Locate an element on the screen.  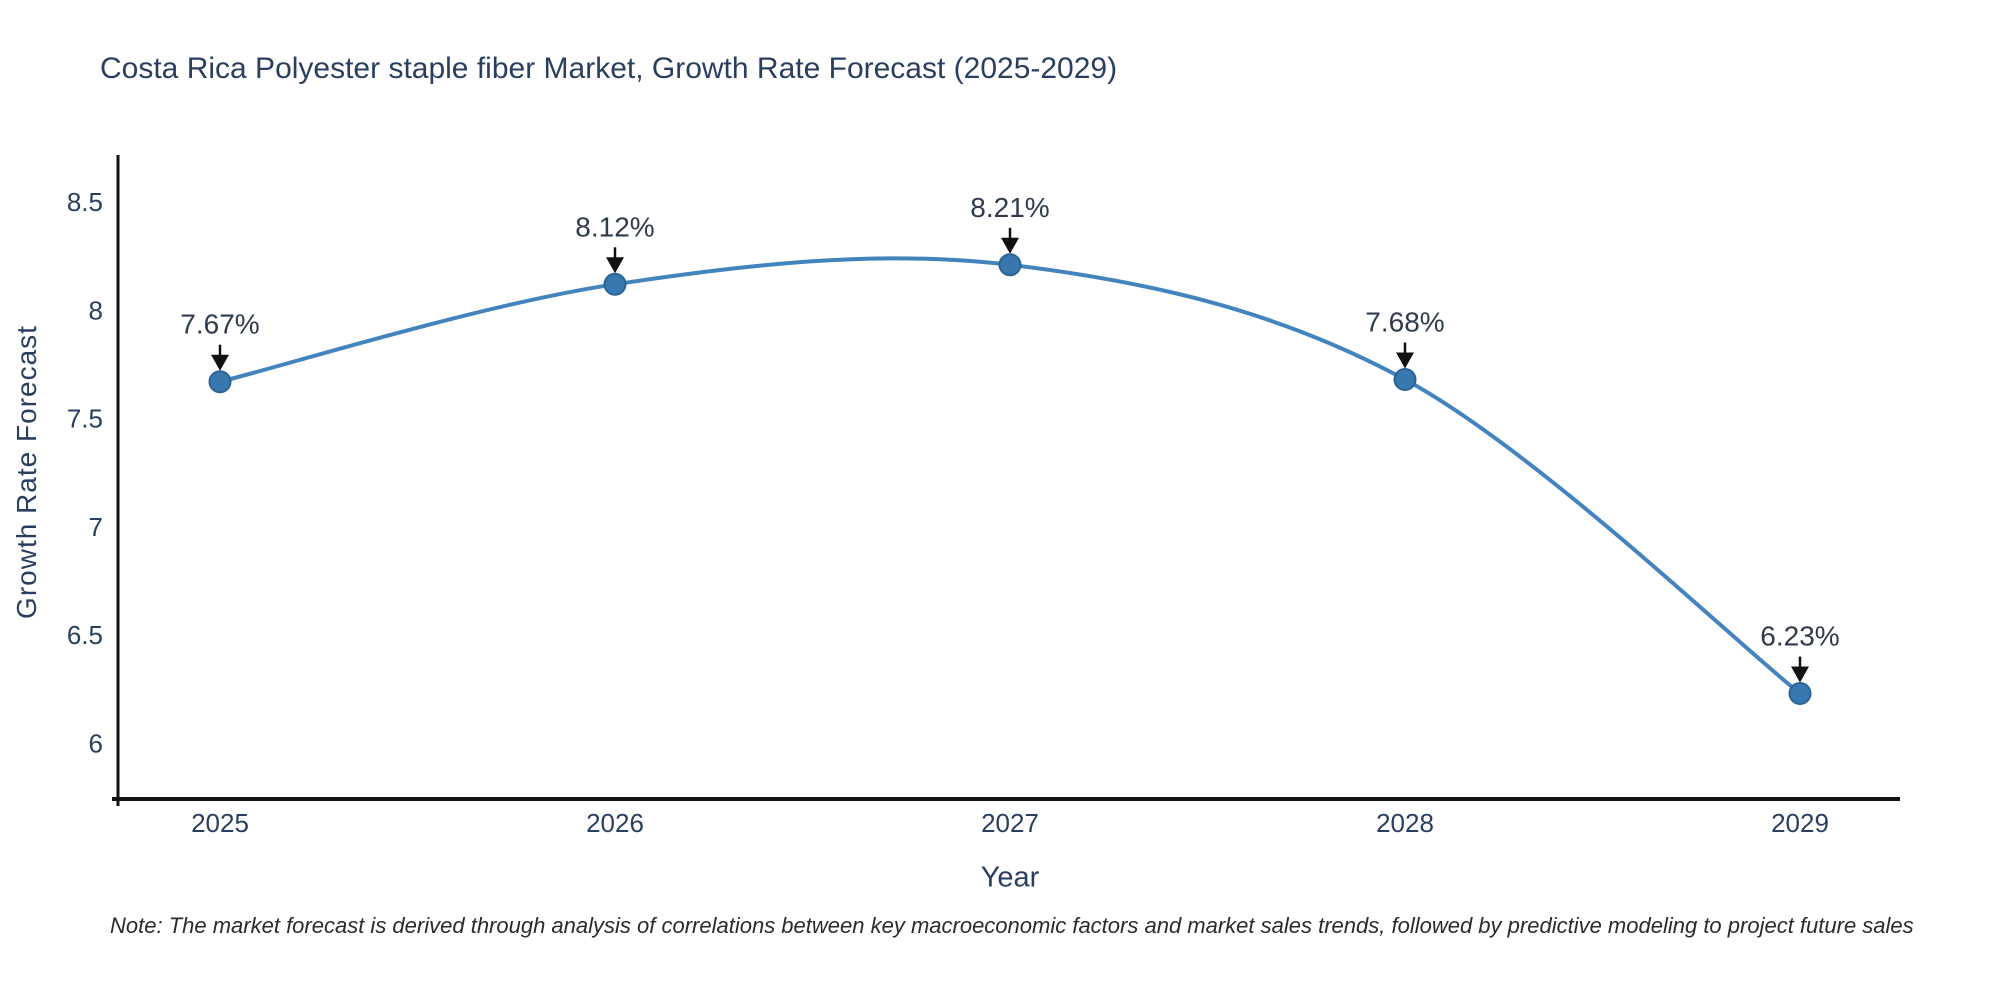
x-tick-label: 2025 is located at coordinates (220, 823).